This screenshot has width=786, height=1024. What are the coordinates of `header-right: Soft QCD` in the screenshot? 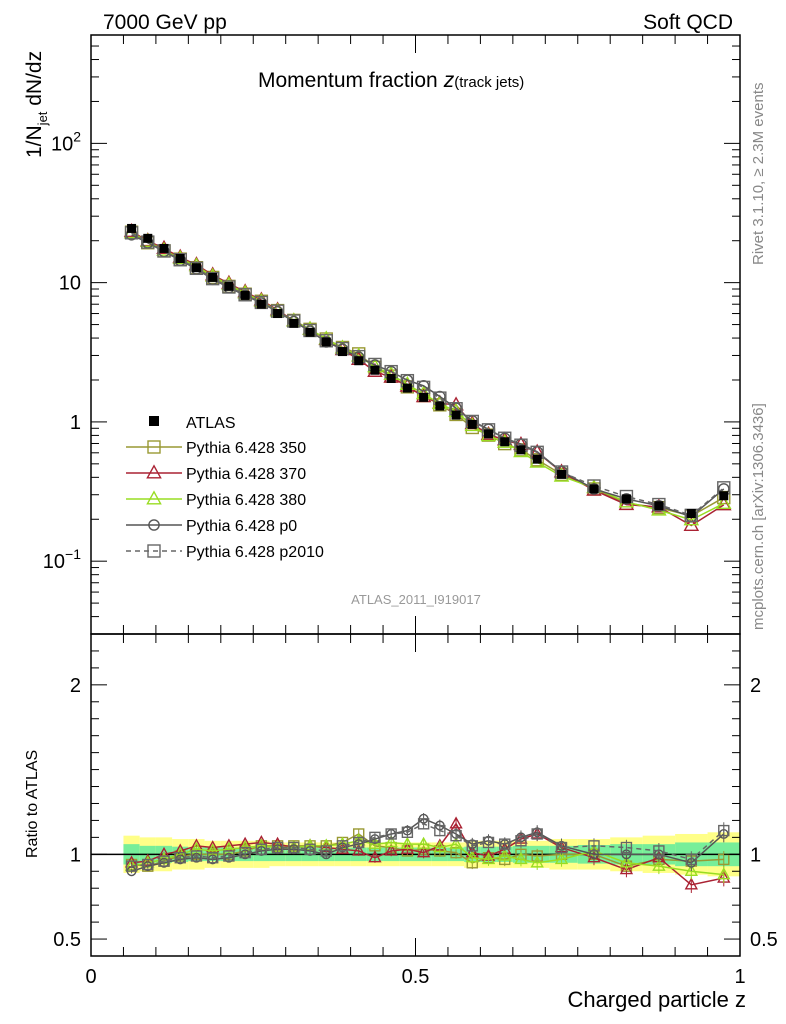 It's located at (688, 22).